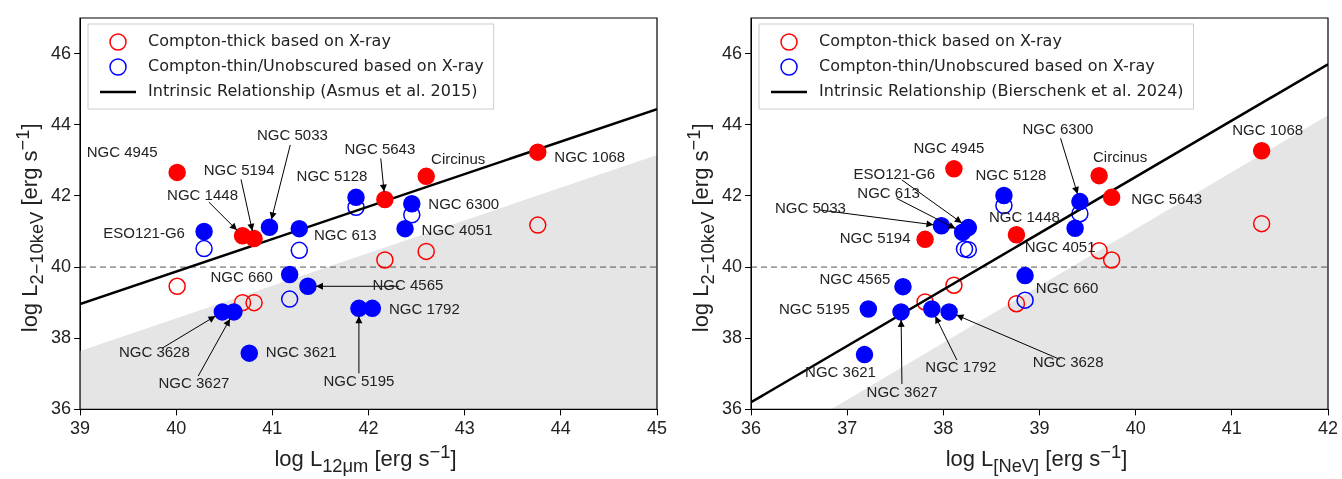 This screenshot has width=1342, height=479. I want to click on x-tick-label: 43, so click(464, 428).